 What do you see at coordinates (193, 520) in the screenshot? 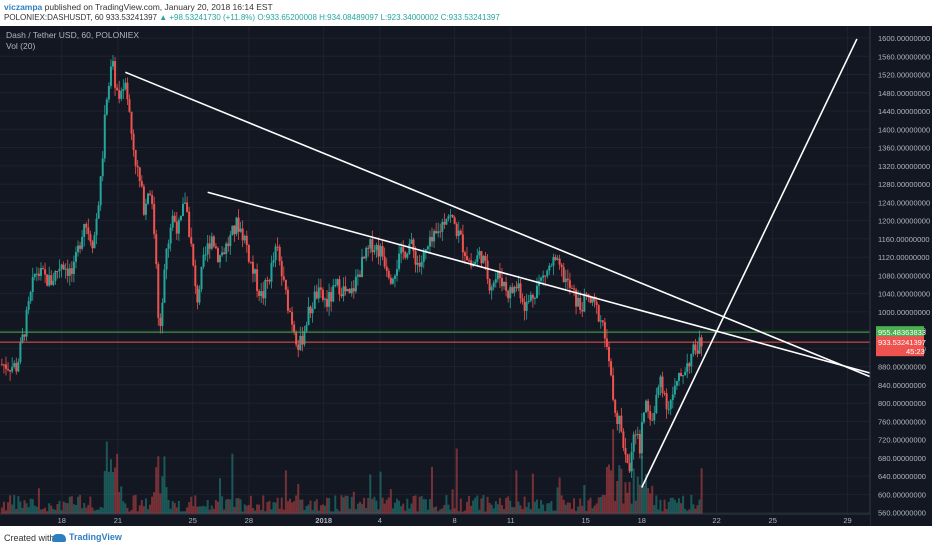
I see `x-tick-label: 25` at bounding box center [193, 520].